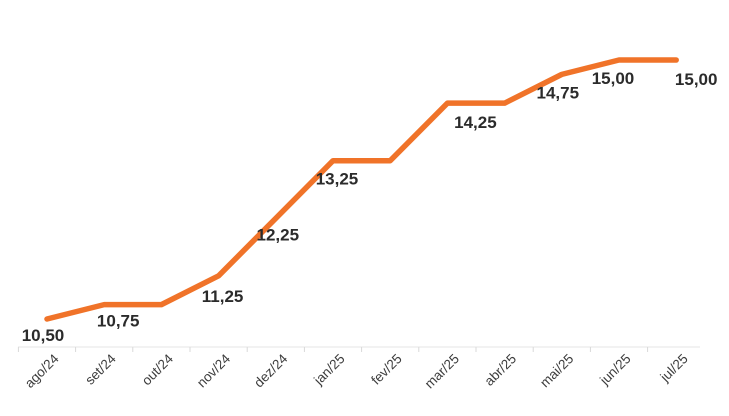 The width and height of the screenshot is (729, 416). Describe the element at coordinates (556, 370) in the screenshot. I see `x-tick-label: mai/25` at that location.